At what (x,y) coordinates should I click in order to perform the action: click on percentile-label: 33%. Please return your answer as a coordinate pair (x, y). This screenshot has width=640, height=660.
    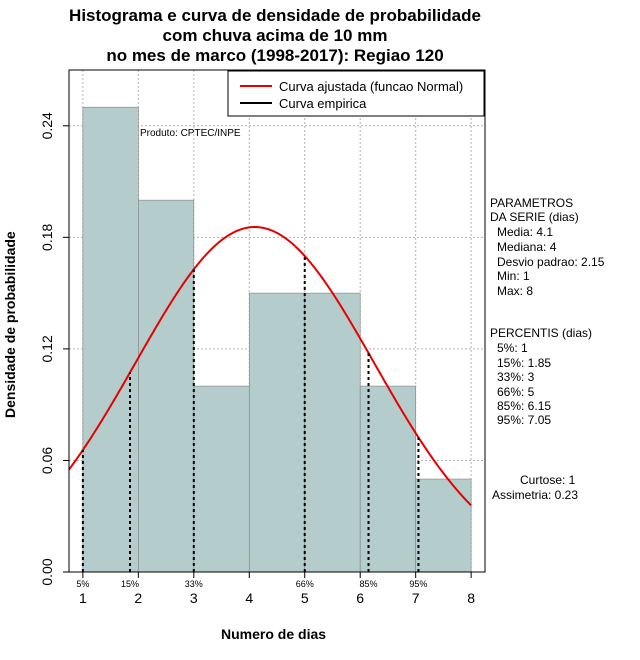
    Looking at the image, I should click on (194, 584).